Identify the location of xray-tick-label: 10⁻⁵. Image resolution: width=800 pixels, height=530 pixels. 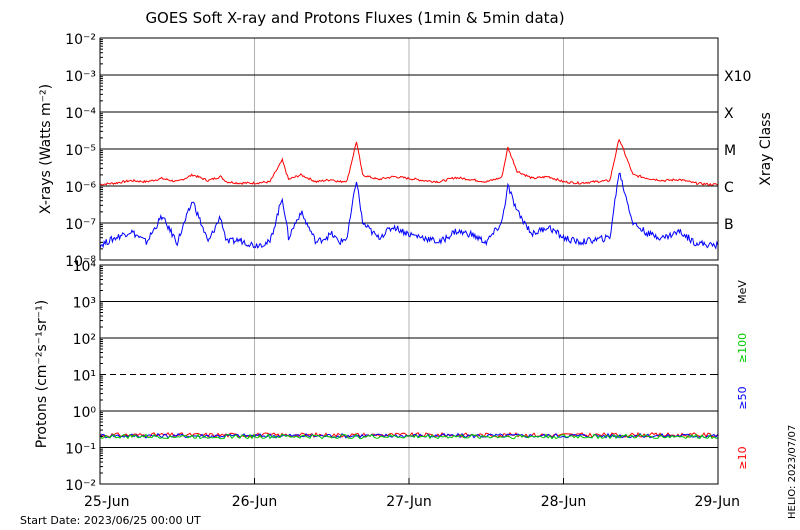
(80, 151).